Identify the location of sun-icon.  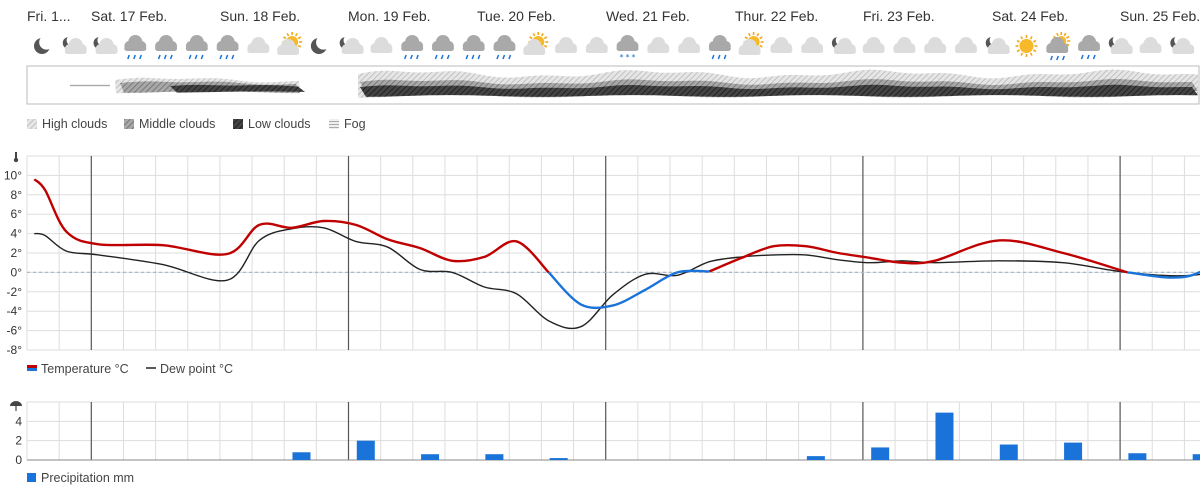
(1026, 46).